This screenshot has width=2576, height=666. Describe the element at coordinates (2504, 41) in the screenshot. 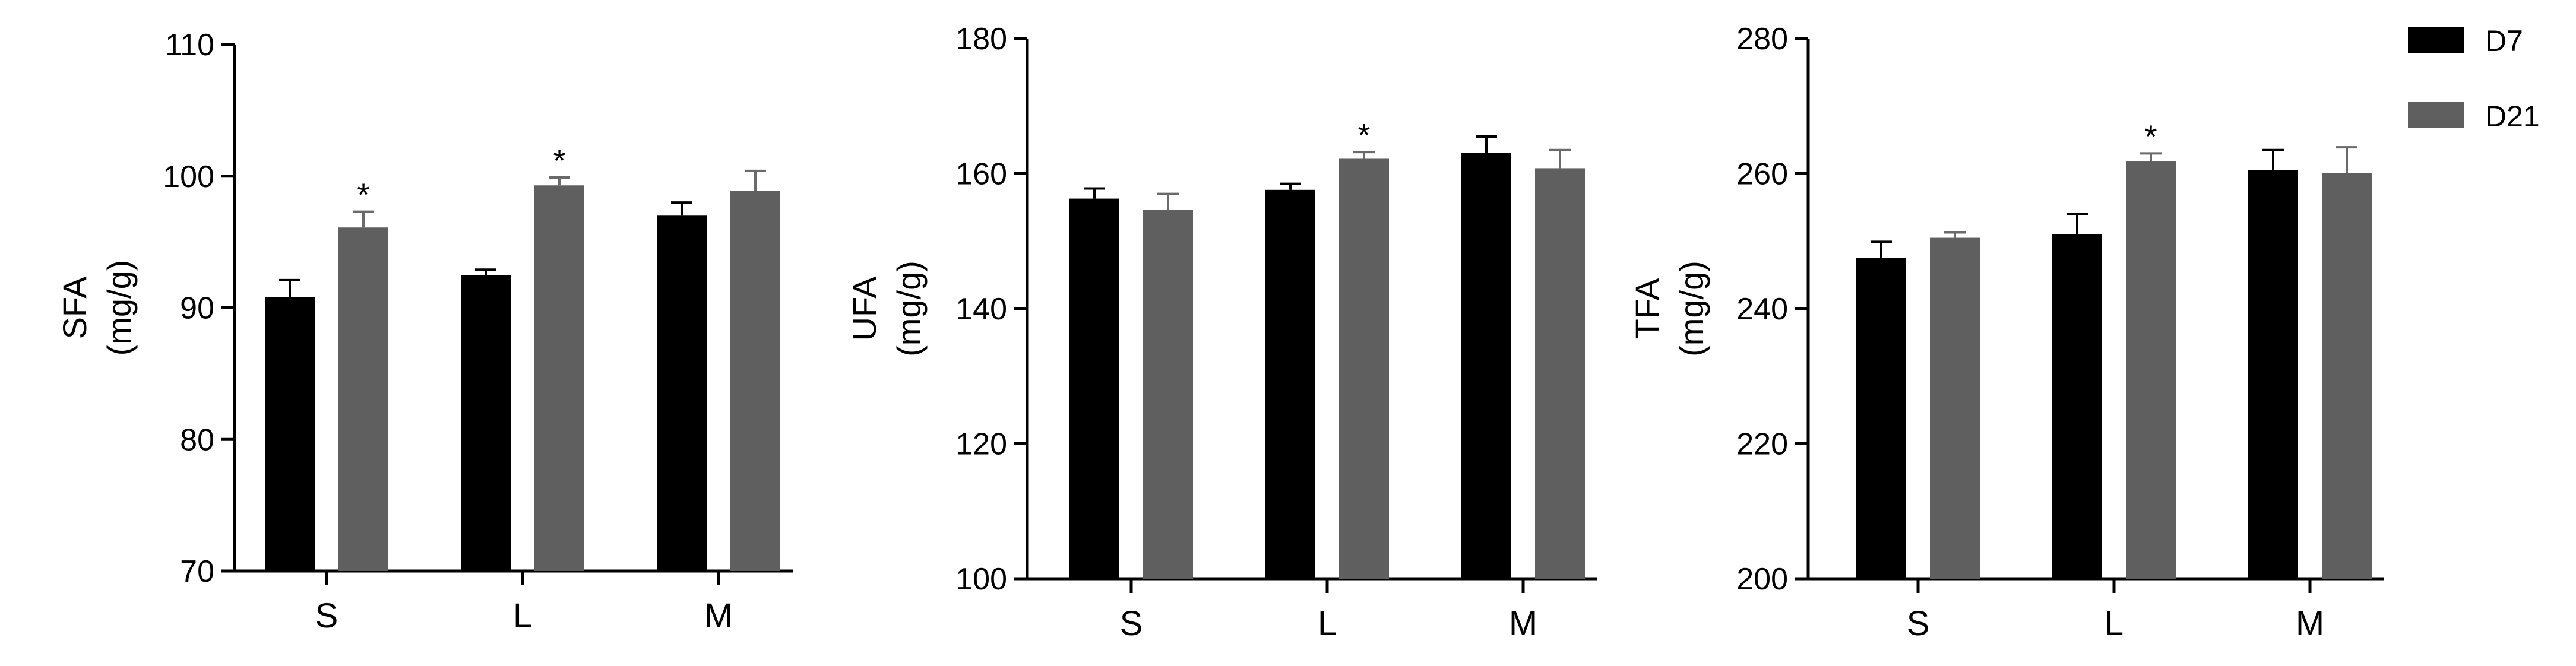

I see `legend-label-d7: D7` at that location.